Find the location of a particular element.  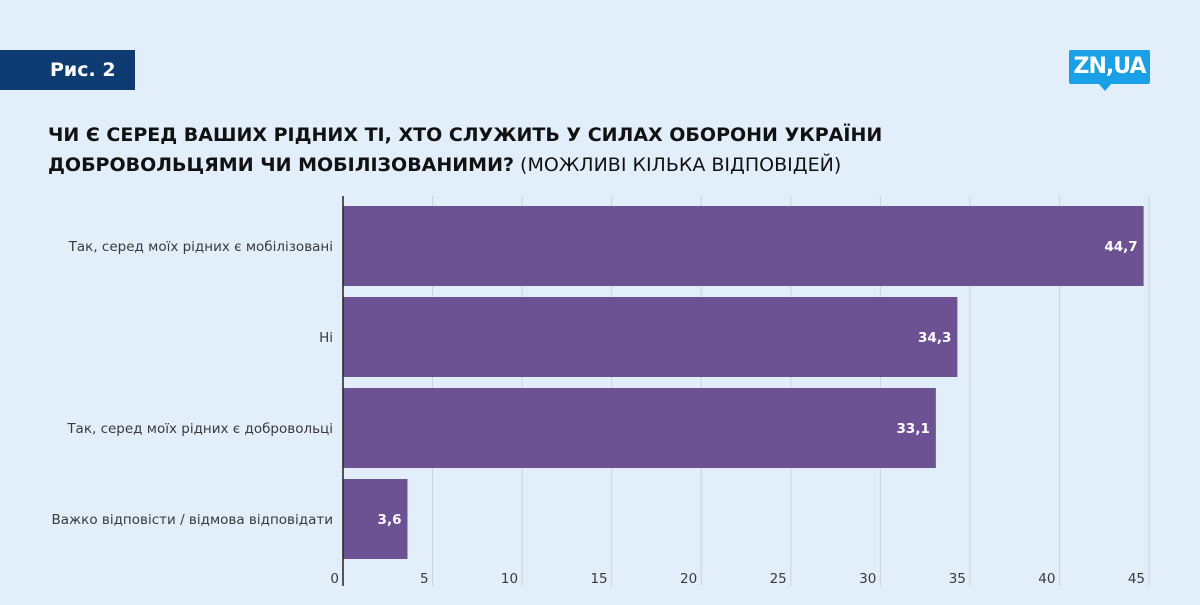

x-tick-label: 15 is located at coordinates (598, 579).